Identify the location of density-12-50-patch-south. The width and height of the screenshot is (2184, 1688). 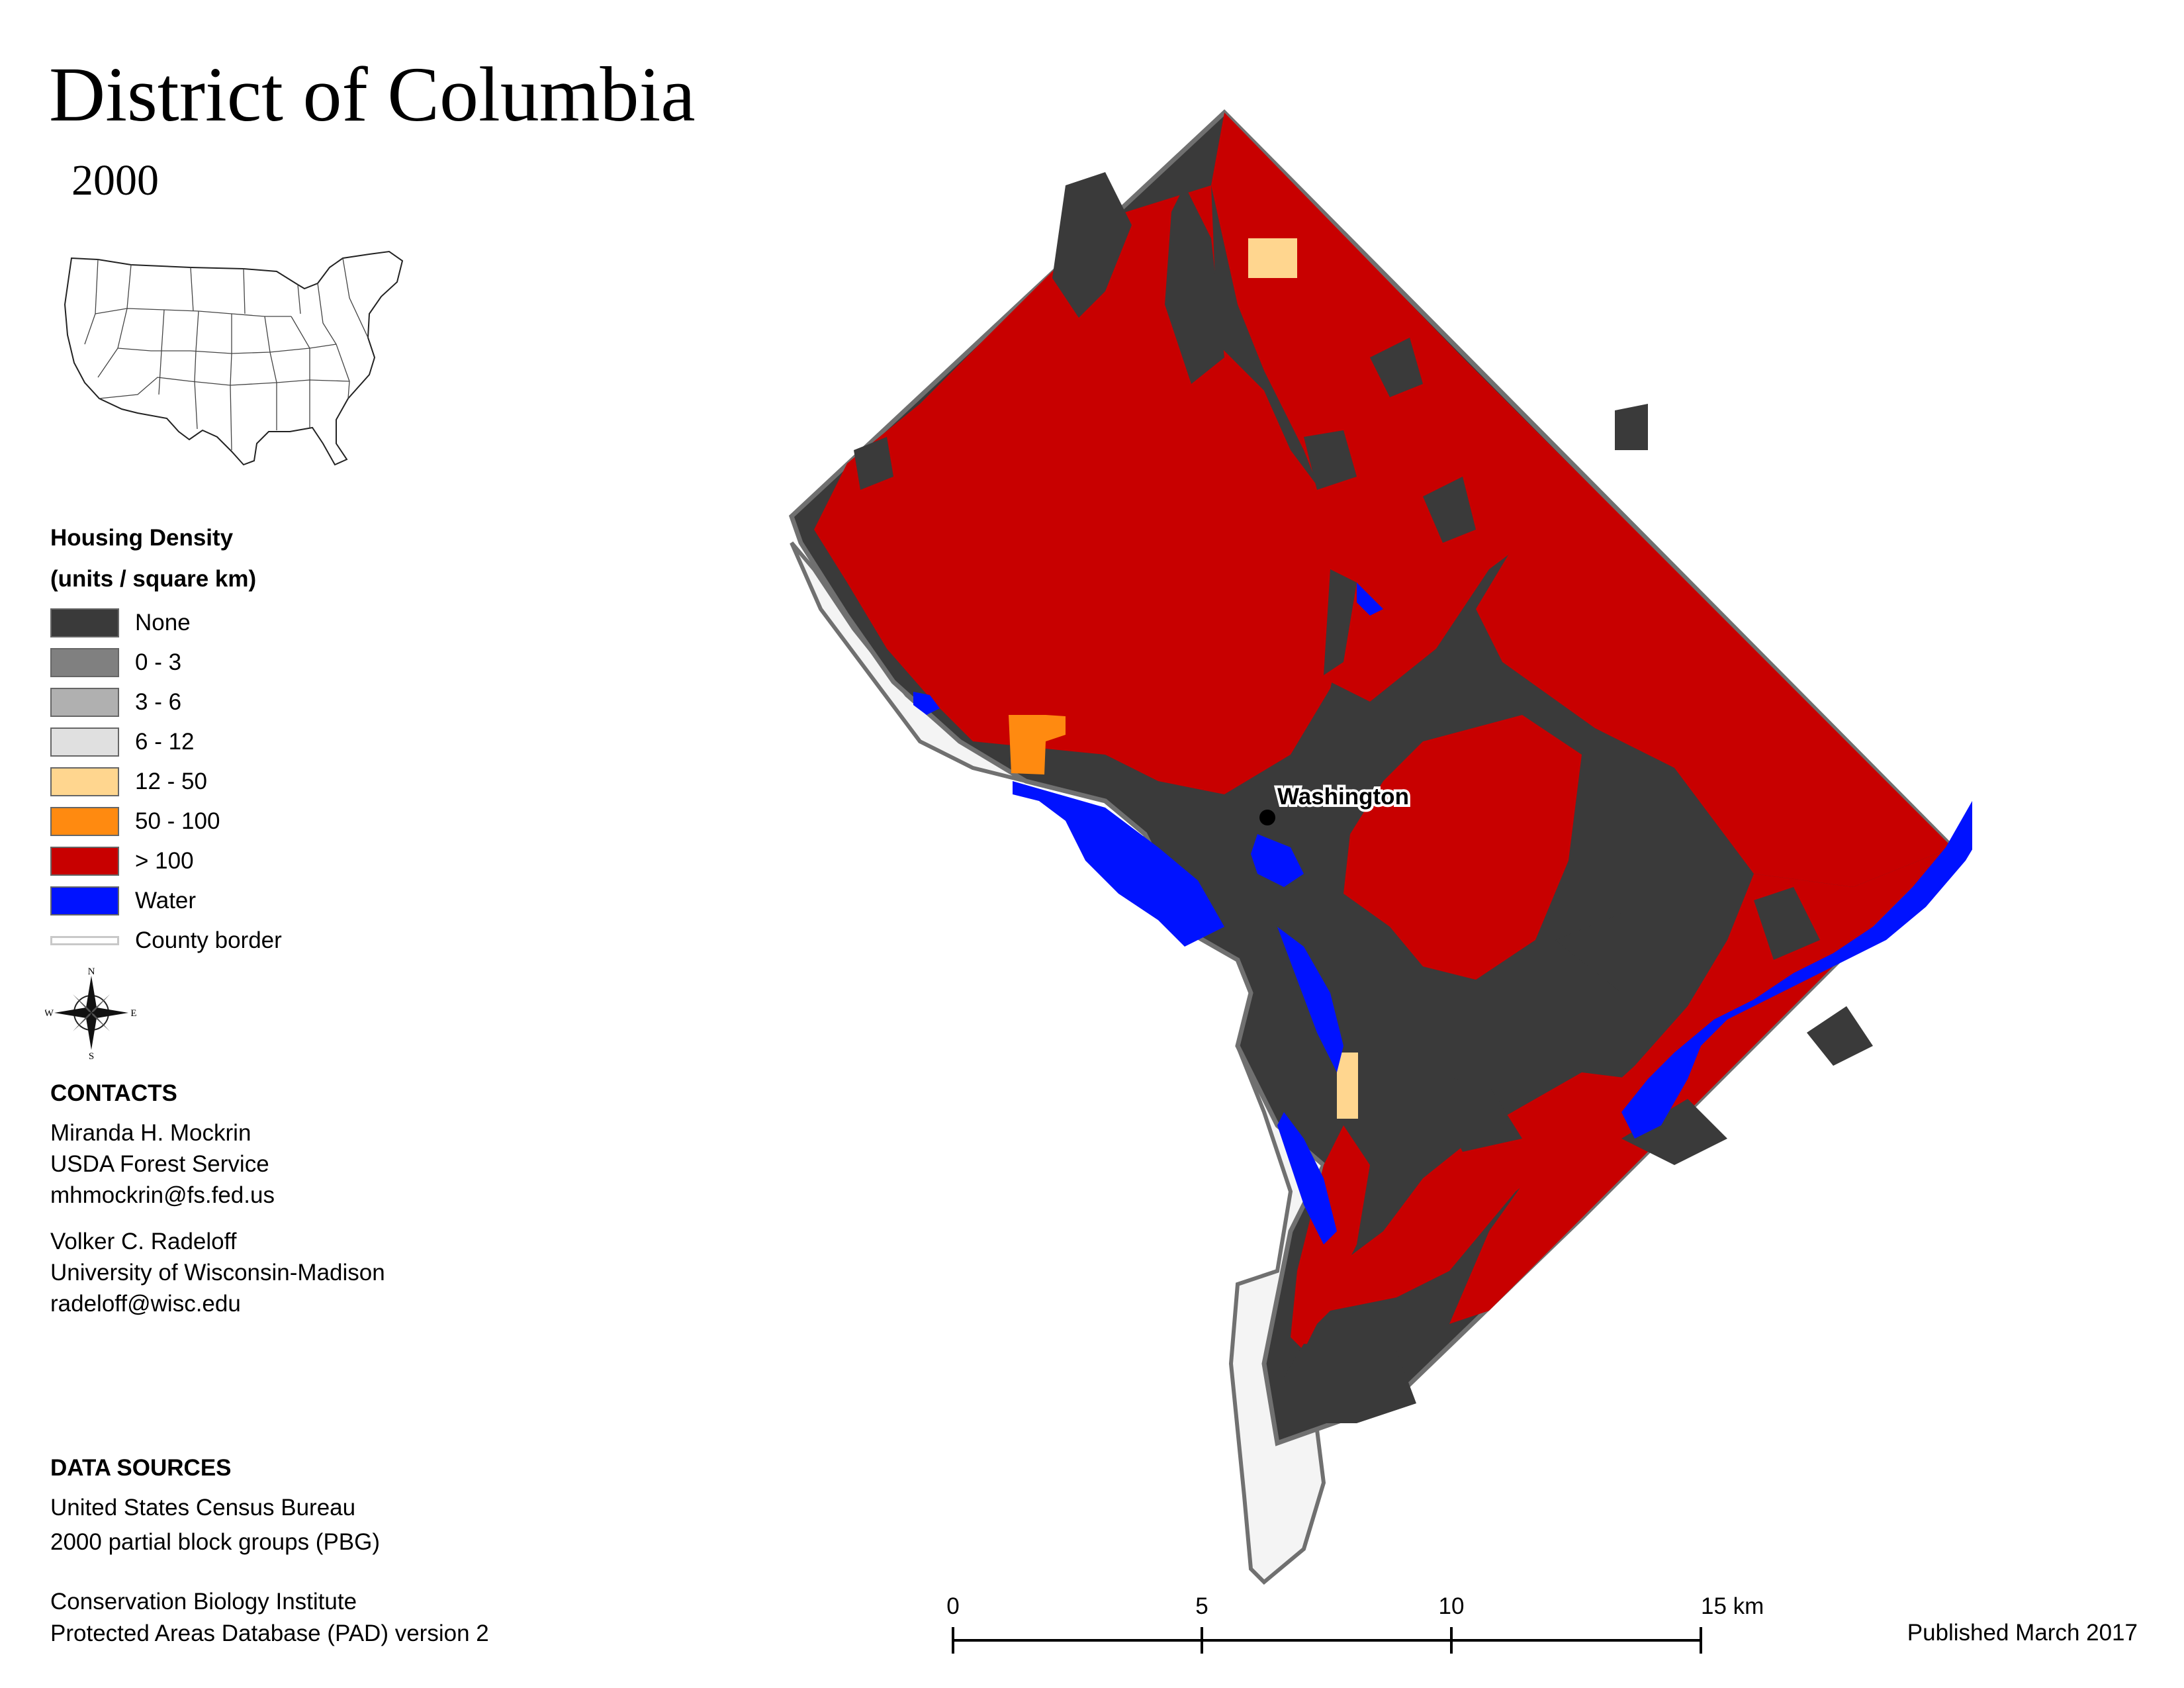
(1347, 1086).